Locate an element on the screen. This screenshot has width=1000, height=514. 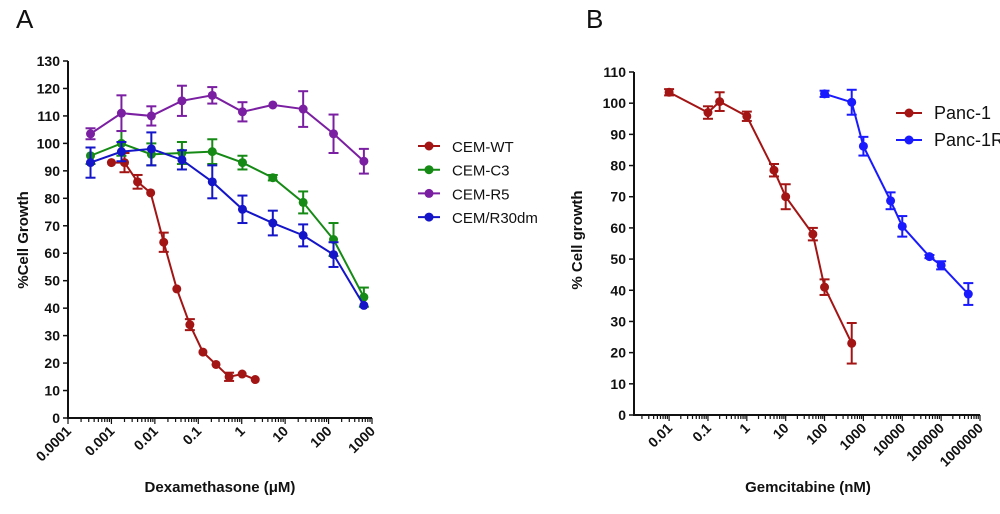
y-axis-label-b: % Cell growth is located at coordinates (577, 239).